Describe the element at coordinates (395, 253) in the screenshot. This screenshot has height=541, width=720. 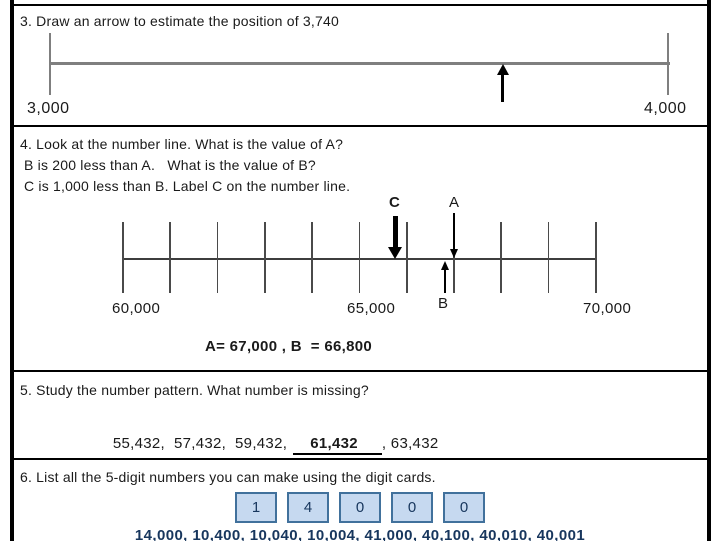
I see `q4-marker-c-down-arrow-icon` at that location.